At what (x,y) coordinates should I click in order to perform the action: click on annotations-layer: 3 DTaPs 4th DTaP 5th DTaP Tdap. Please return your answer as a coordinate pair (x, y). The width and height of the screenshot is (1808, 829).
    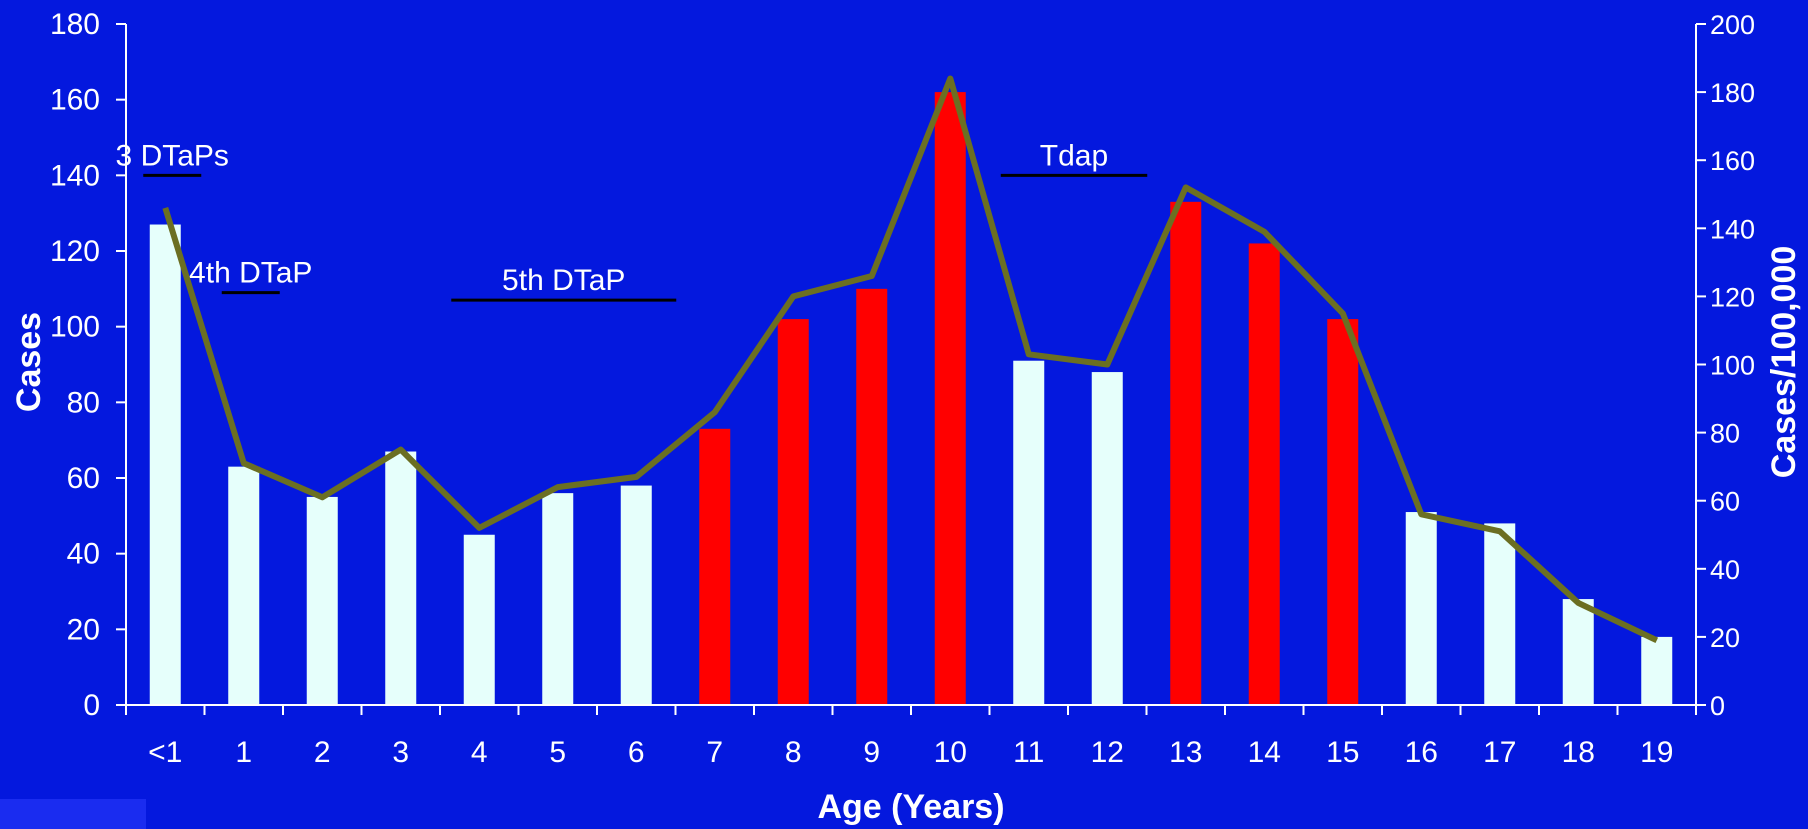
    Looking at the image, I should click on (632, 220).